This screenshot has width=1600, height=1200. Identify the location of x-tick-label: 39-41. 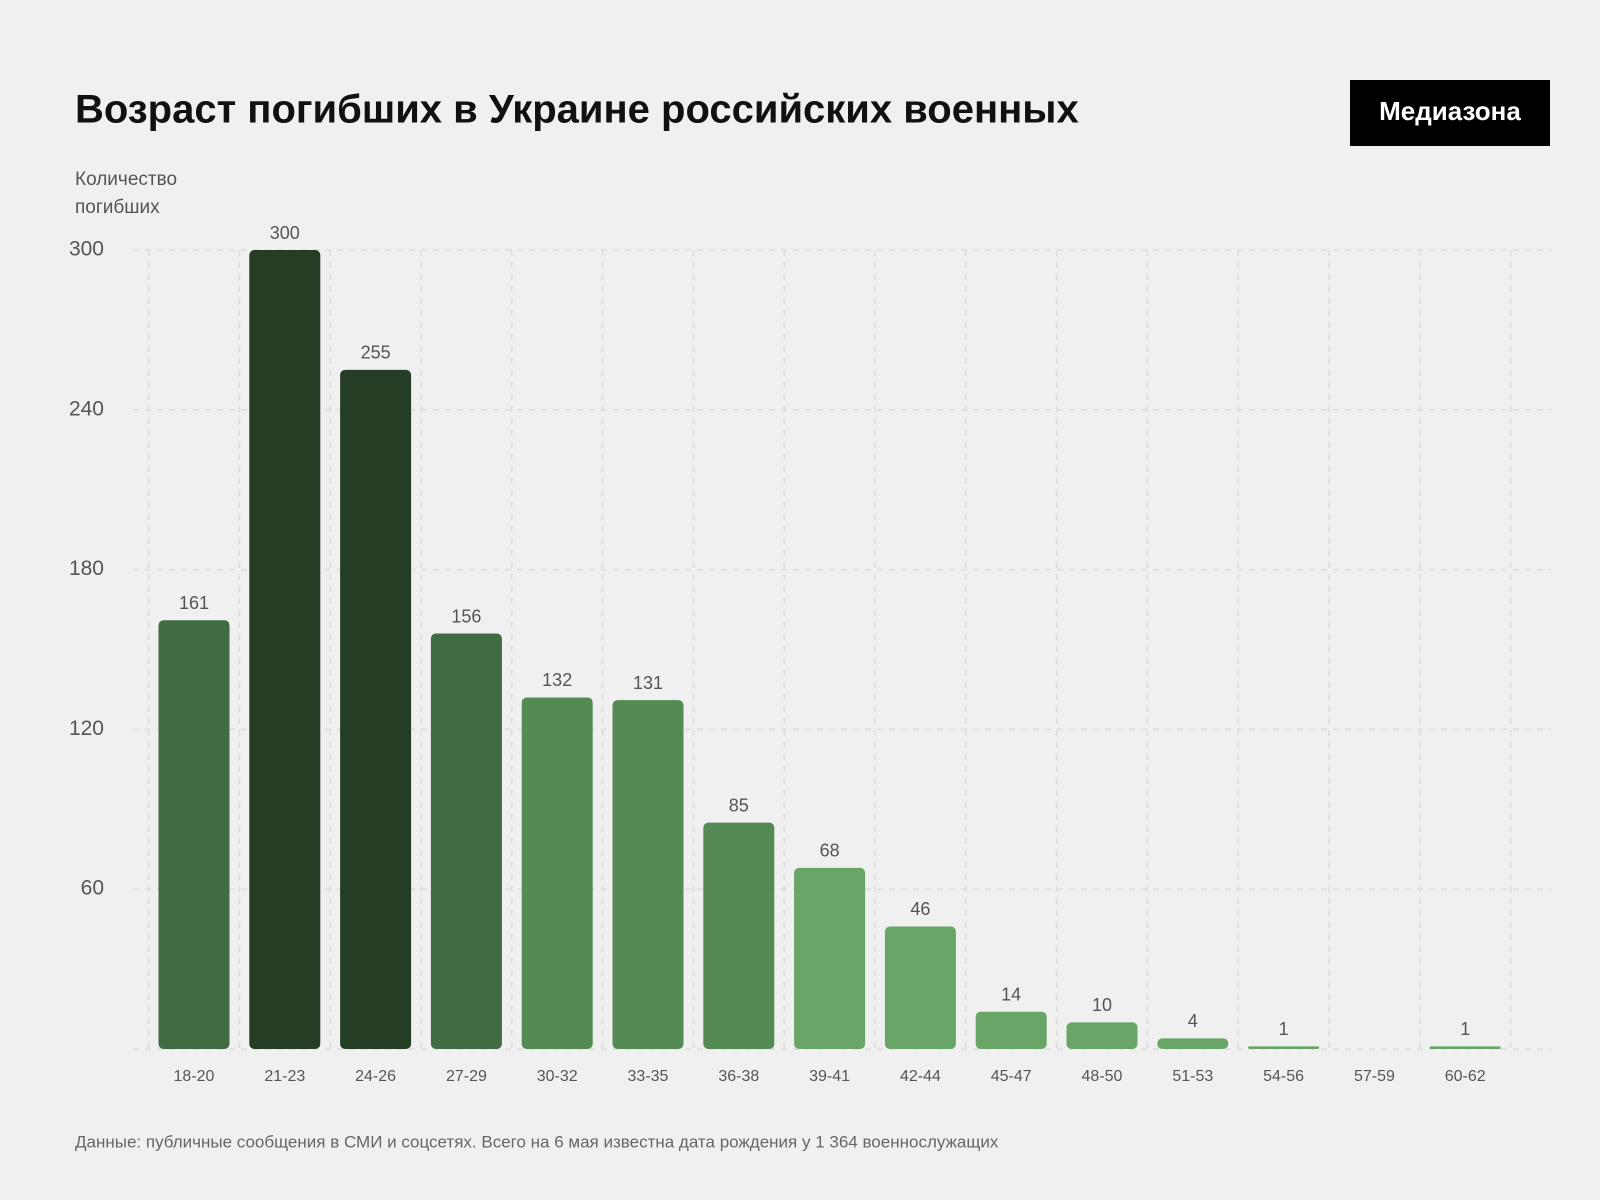
(829, 1076).